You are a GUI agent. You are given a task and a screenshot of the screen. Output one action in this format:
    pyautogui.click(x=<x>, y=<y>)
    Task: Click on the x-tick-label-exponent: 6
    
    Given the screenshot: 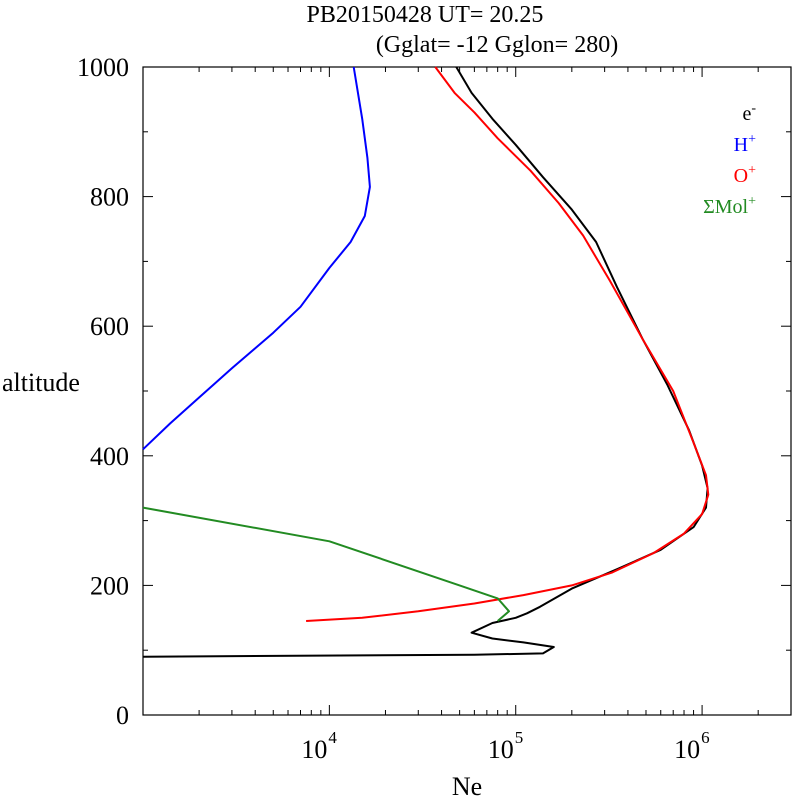 What is the action you would take?
    pyautogui.click(x=705, y=737)
    